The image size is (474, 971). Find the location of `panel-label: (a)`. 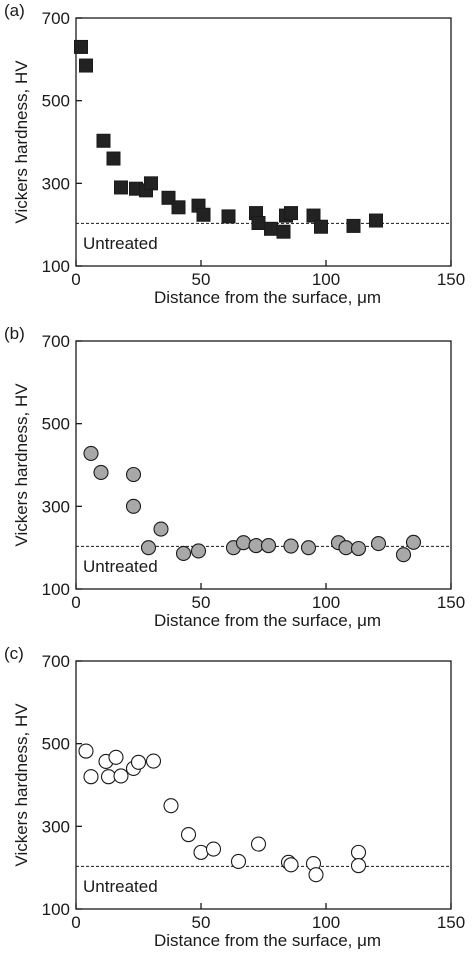

panel-label: (a) is located at coordinates (14, 10).